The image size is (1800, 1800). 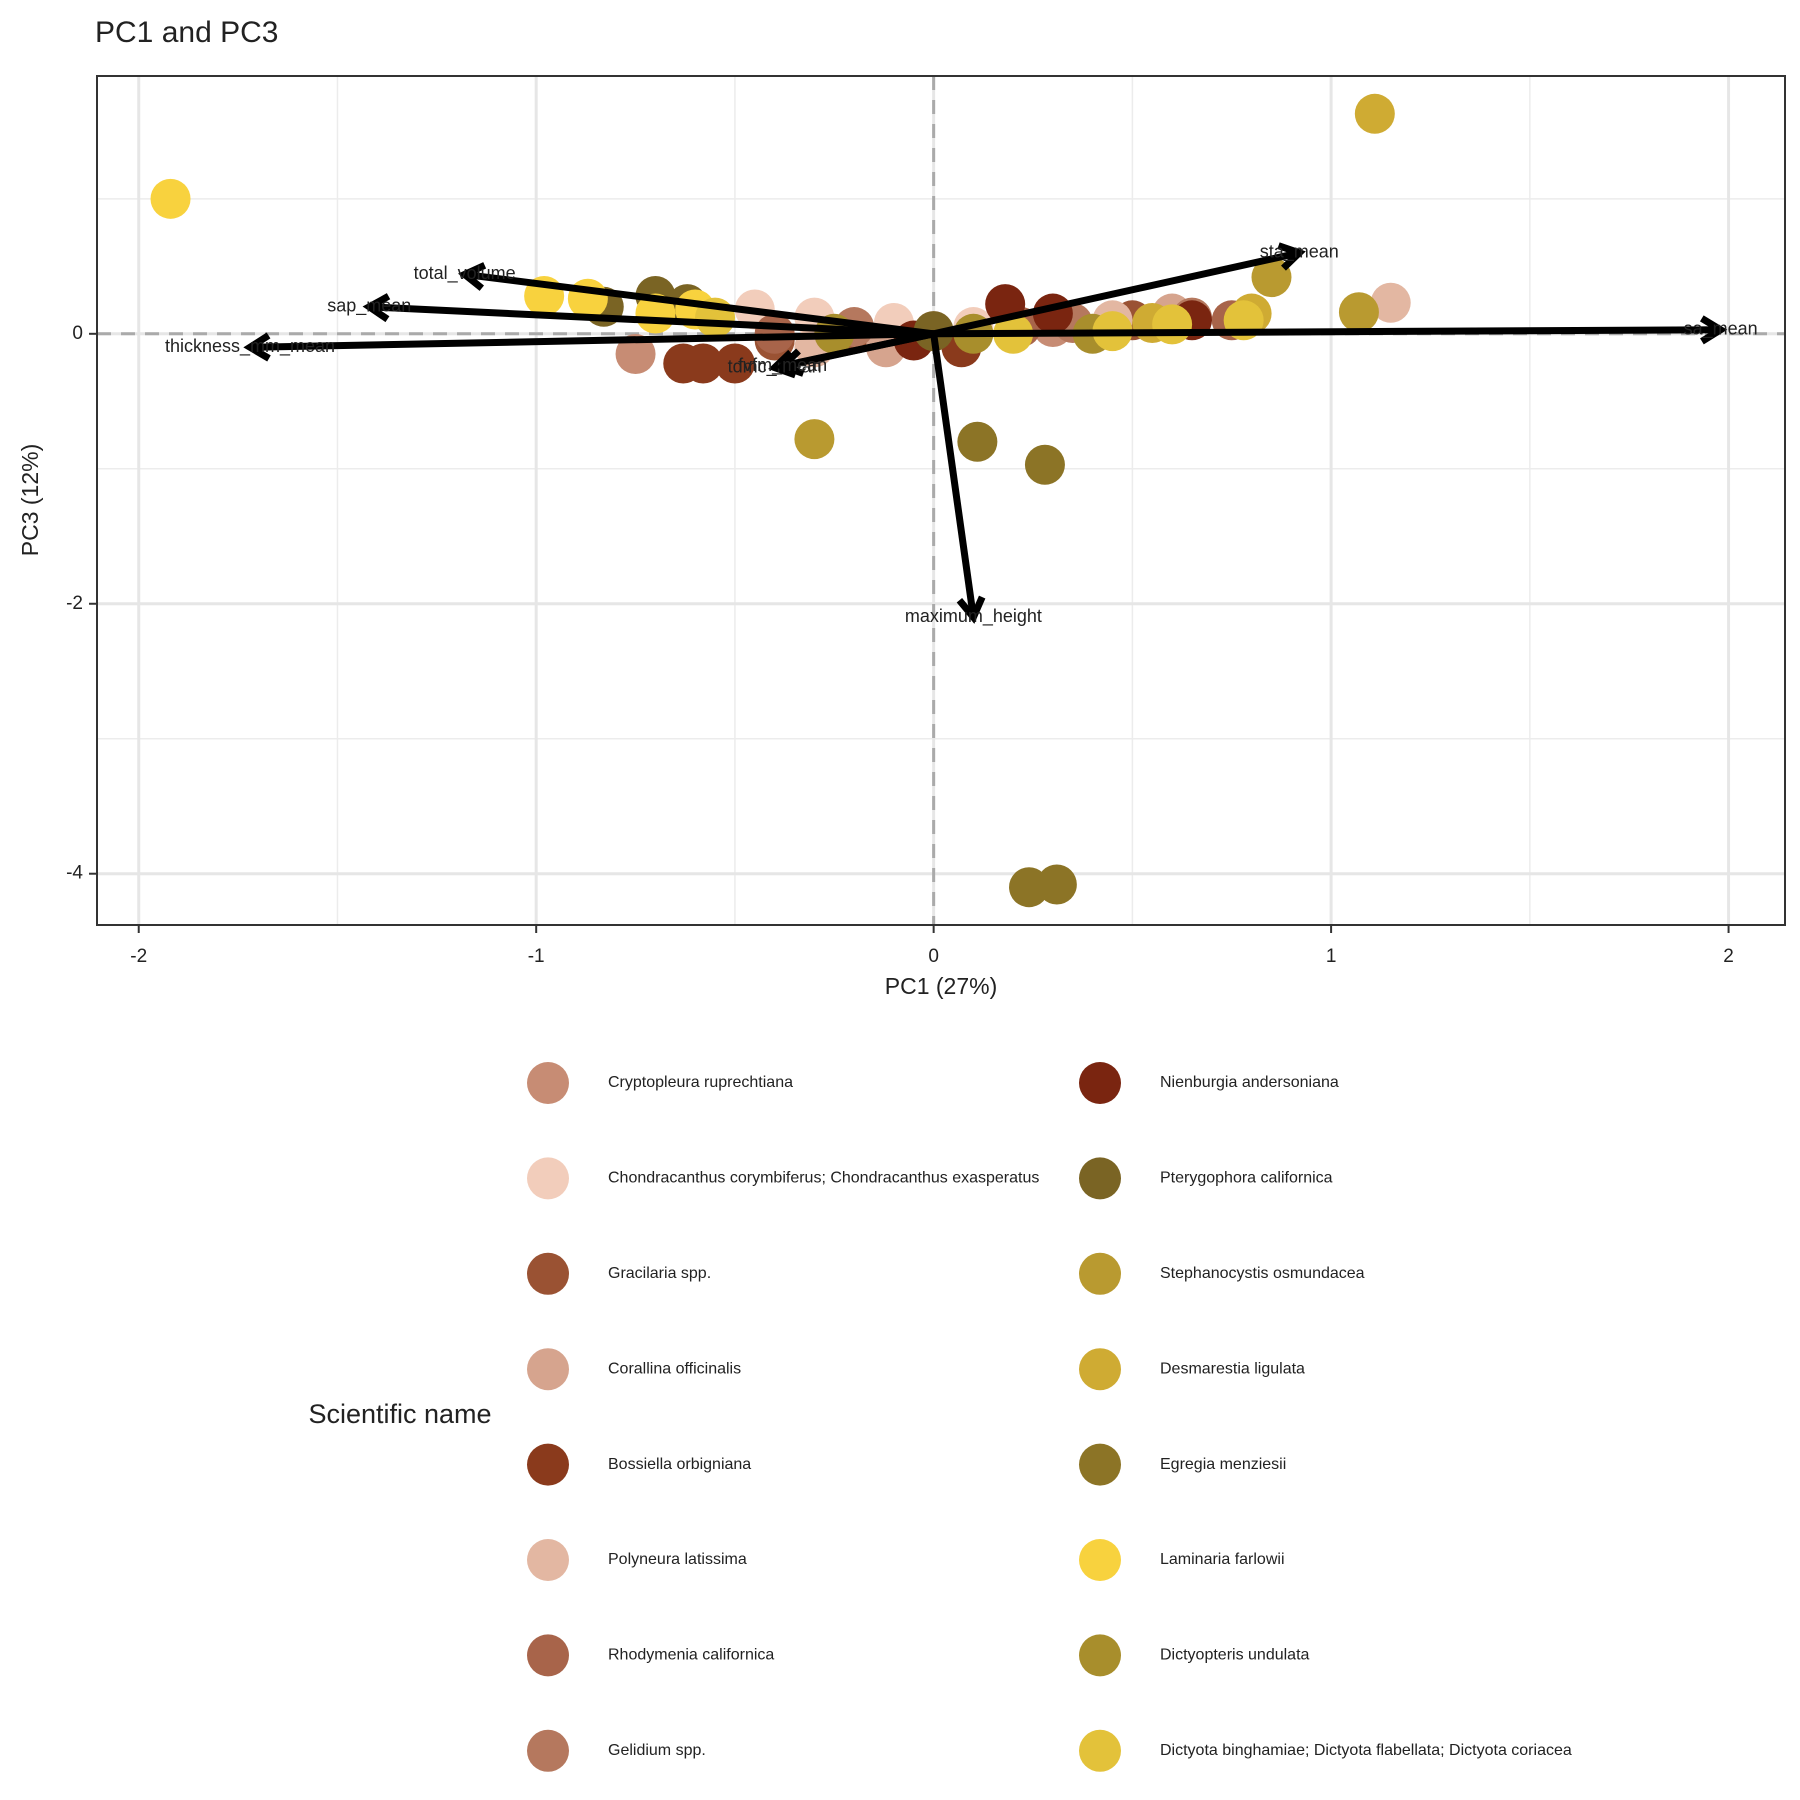 What do you see at coordinates (677, 1559) in the screenshot?
I see `legend-label: Polyneura latissima` at bounding box center [677, 1559].